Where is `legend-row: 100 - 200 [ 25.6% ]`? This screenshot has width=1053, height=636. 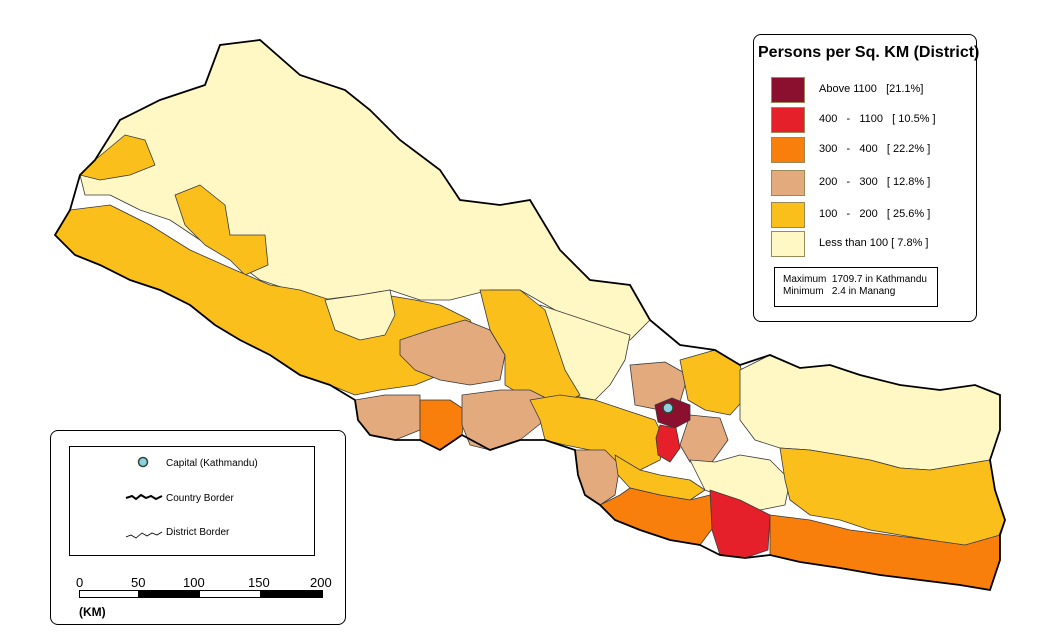
legend-row: 100 - 200 [ 25.6% ] is located at coordinates (871, 215).